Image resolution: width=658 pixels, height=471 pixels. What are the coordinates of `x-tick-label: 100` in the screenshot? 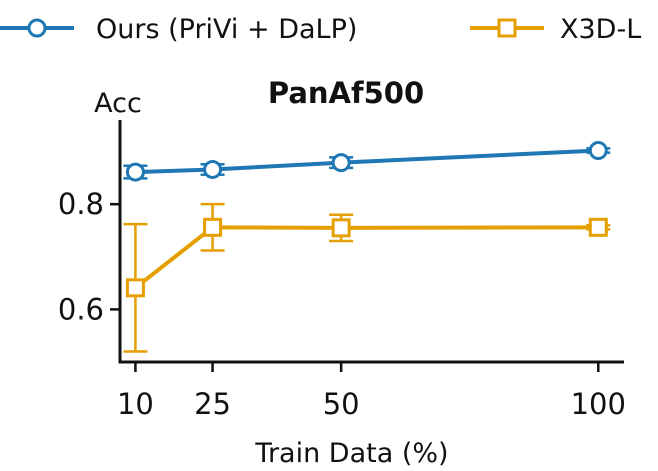 It's located at (598, 404).